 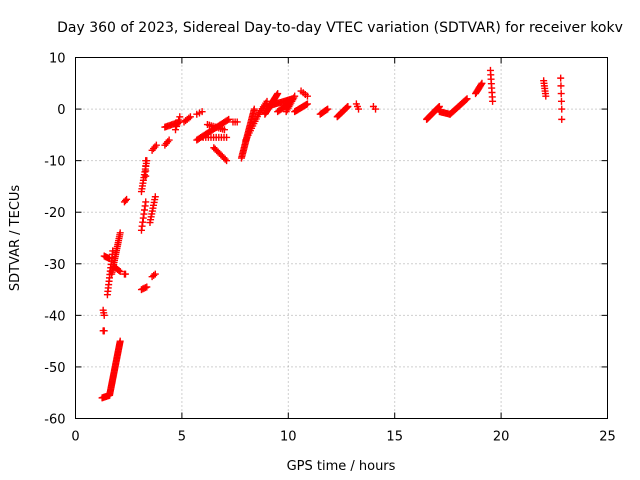 What do you see at coordinates (54, 265) in the screenshot?
I see `y-tick-label: -30` at bounding box center [54, 265].